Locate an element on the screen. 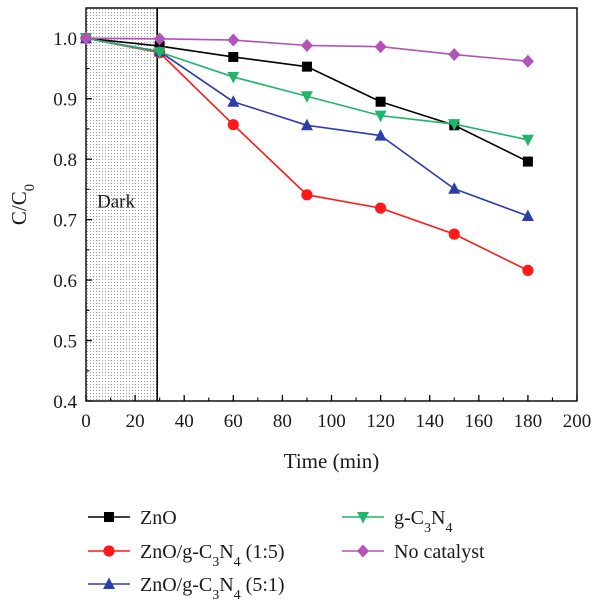  x-tick-label: 200 is located at coordinates (577, 421).